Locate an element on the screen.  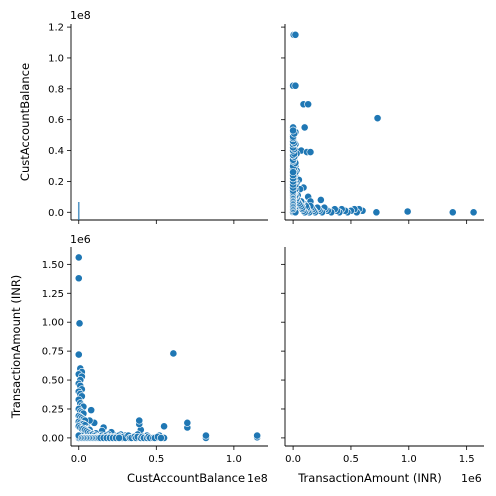
balance-diag-ytick-label: 0.0 is located at coordinates (56, 213).